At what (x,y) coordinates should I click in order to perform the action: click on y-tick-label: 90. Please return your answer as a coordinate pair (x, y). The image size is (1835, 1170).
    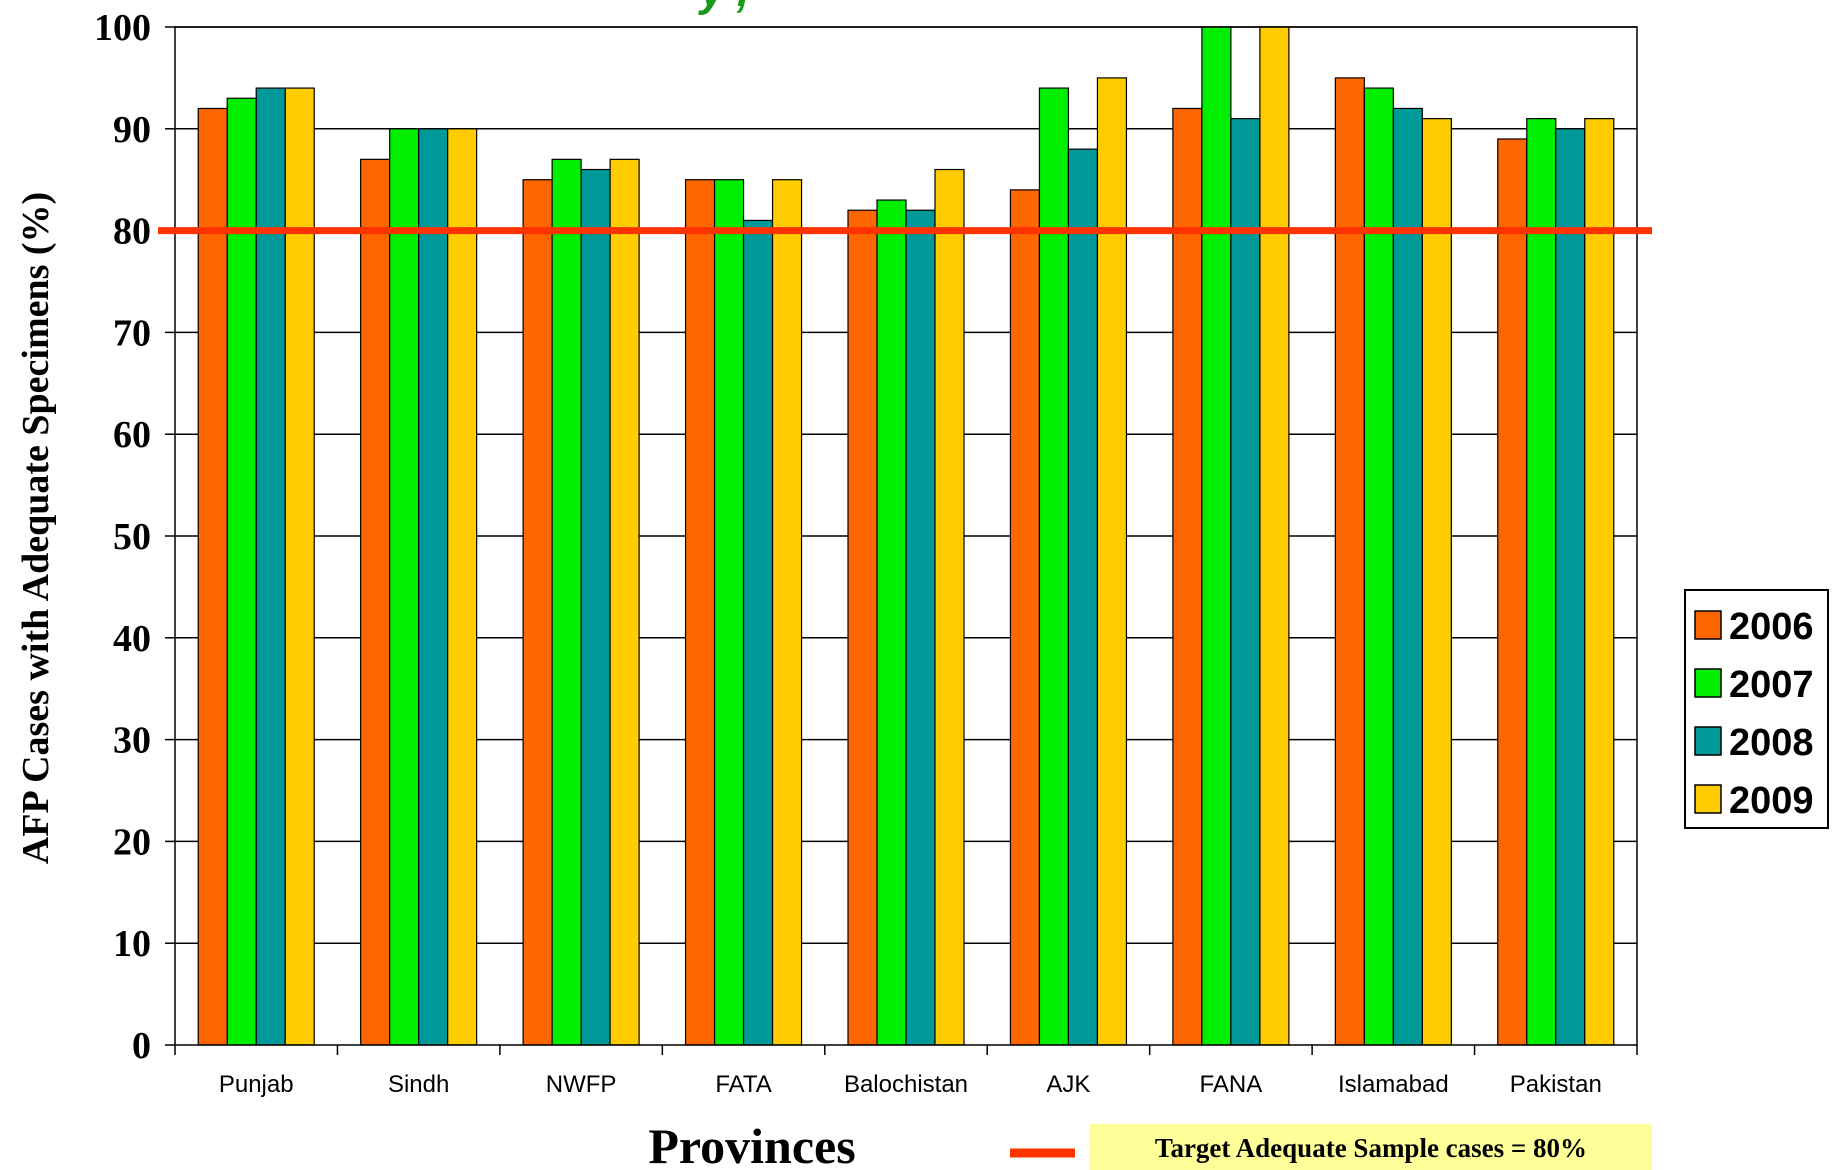
    Looking at the image, I should click on (132, 130).